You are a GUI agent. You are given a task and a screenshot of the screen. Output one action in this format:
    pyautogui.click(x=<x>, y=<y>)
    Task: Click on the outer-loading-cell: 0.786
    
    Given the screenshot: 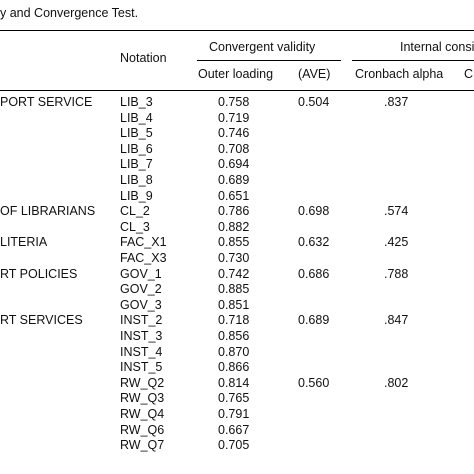 What is the action you would take?
    pyautogui.click(x=234, y=211)
    